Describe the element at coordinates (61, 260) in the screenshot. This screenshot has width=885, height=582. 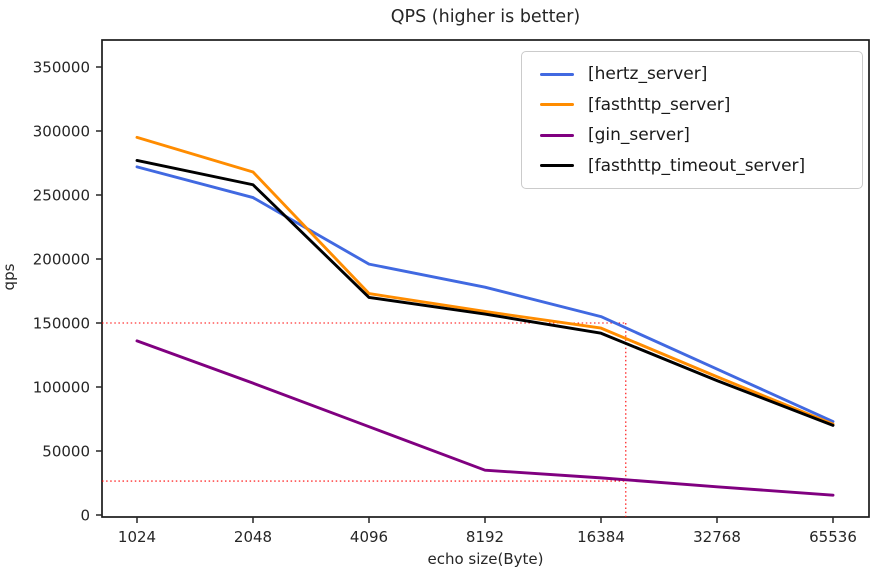
I see `y-tick-label: 200000` at that location.